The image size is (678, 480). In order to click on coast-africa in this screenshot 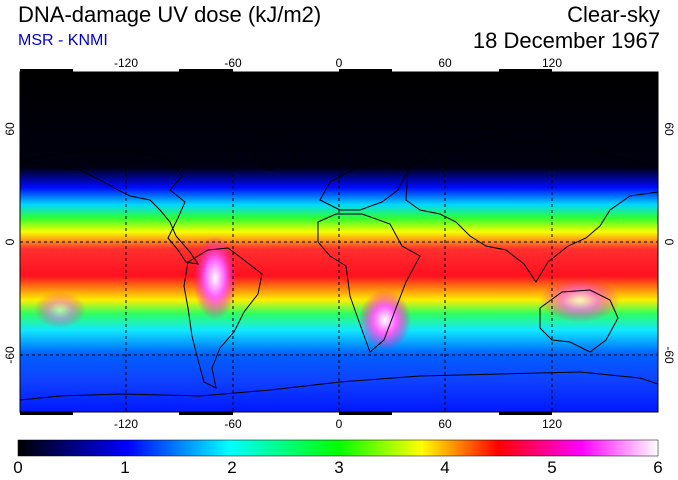, I will do `click(369, 283)`.